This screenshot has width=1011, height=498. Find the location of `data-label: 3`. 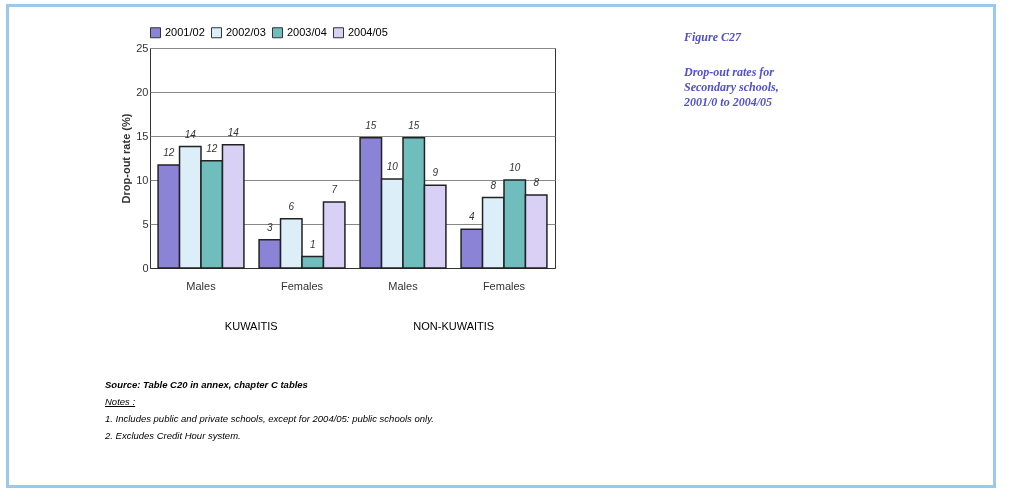

data-label: 3 is located at coordinates (270, 227).